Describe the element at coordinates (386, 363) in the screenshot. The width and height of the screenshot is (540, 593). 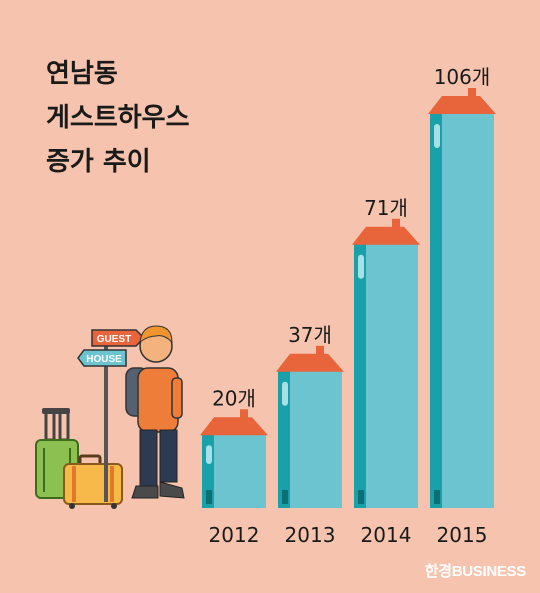
I see `bar-2014` at that location.